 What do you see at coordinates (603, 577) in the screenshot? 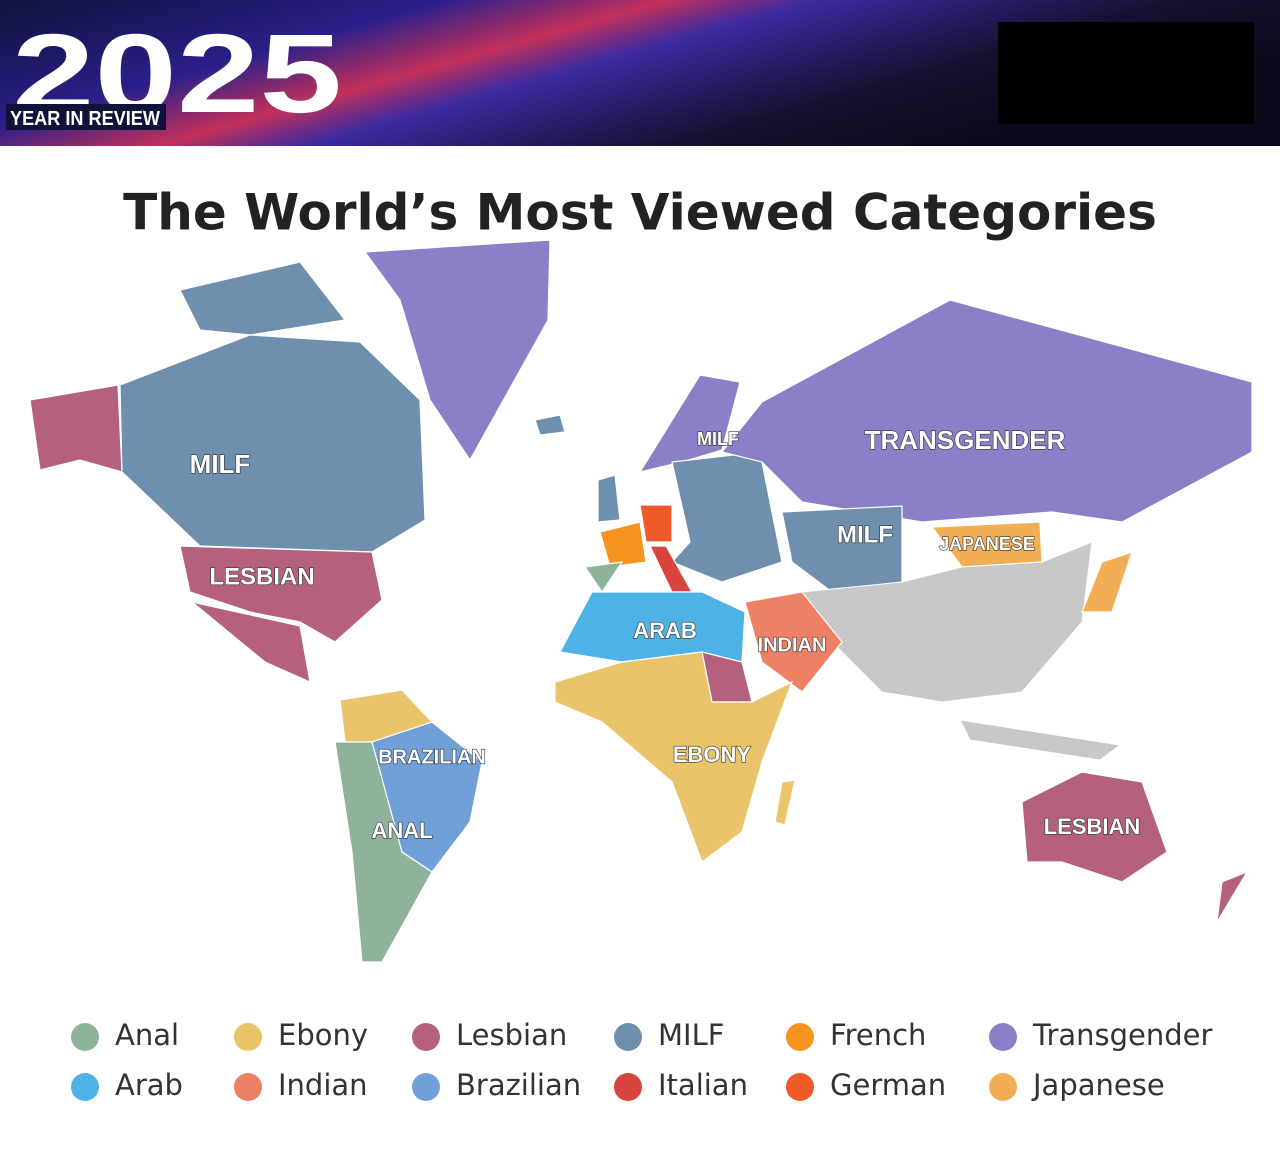
I see `morocco` at bounding box center [603, 577].